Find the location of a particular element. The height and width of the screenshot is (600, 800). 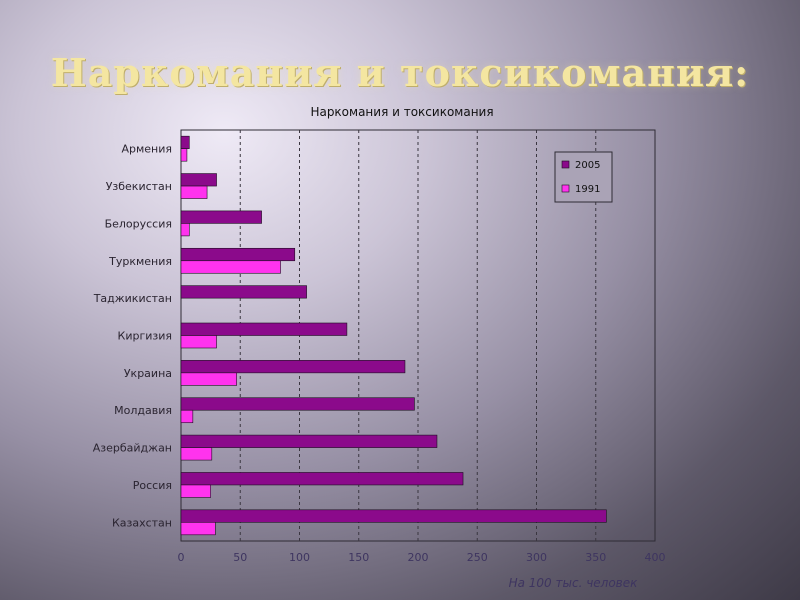

category-label: Украина is located at coordinates (148, 373).